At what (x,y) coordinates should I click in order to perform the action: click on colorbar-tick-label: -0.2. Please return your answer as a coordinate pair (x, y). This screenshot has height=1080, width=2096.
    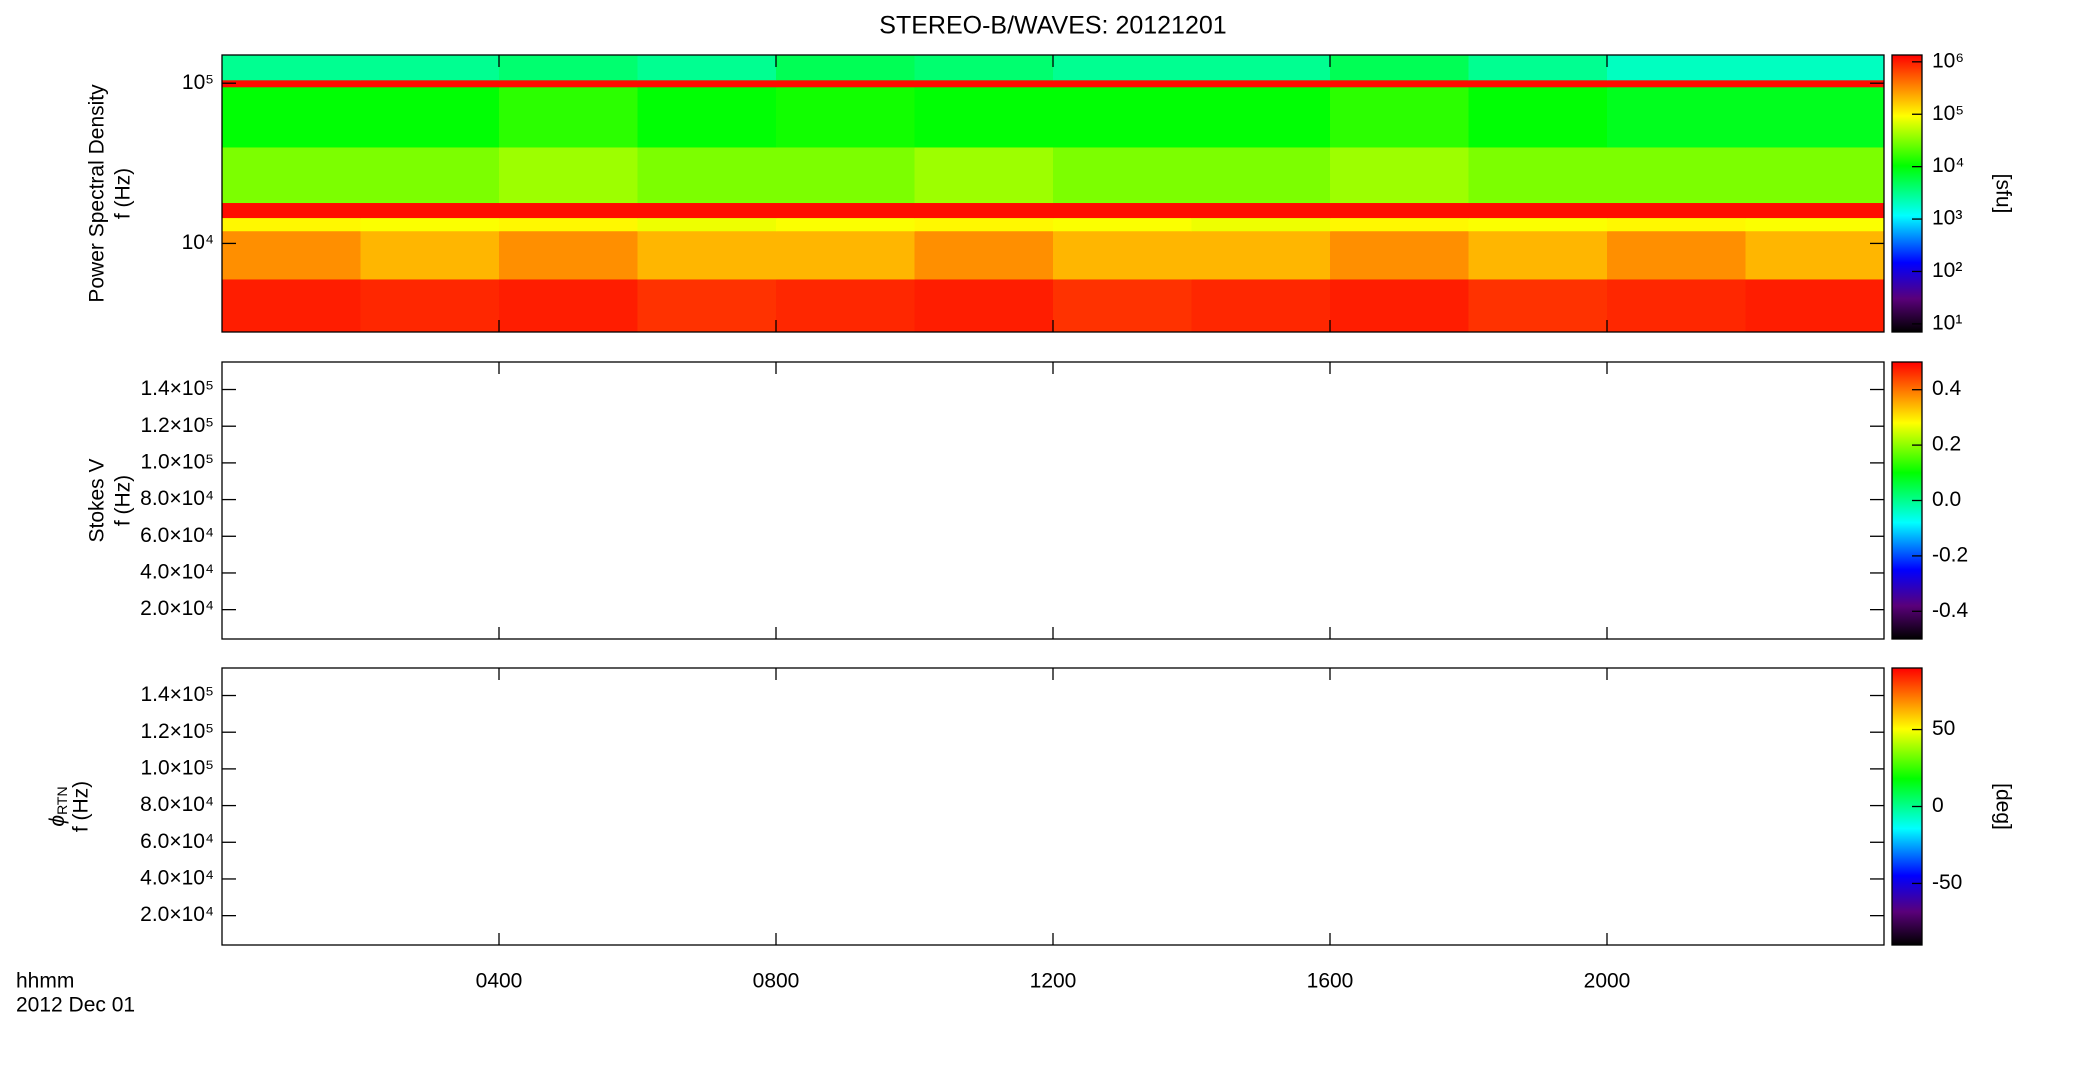
    Looking at the image, I should click on (1950, 554).